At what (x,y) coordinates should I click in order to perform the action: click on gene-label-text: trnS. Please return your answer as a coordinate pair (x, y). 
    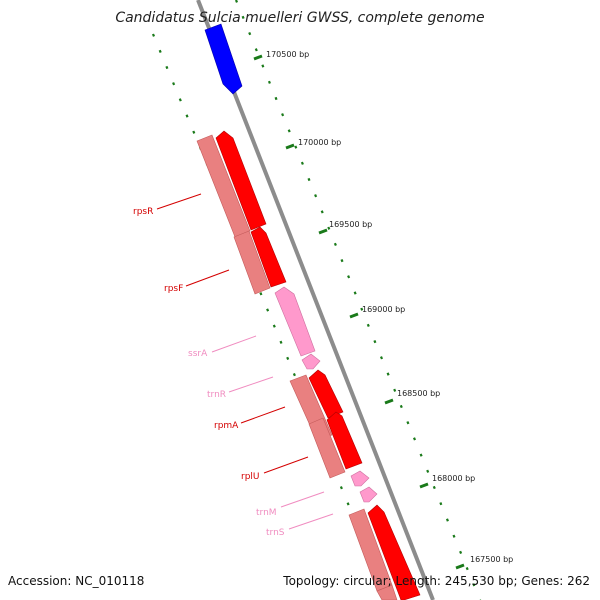
    Looking at the image, I should click on (275, 533).